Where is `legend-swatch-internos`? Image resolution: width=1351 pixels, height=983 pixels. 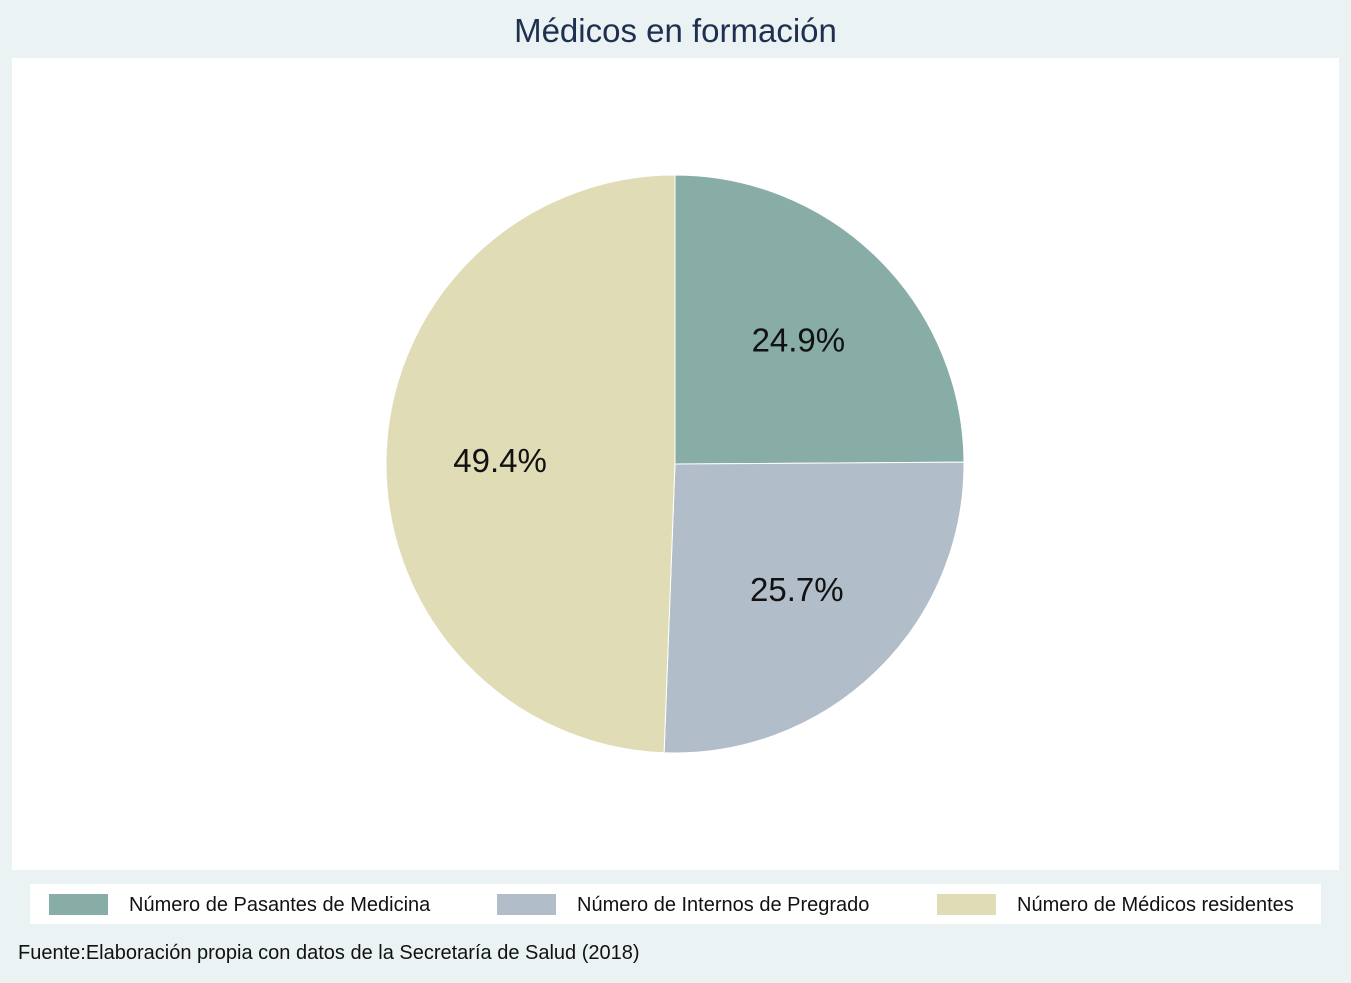
legend-swatch-internos is located at coordinates (526, 904).